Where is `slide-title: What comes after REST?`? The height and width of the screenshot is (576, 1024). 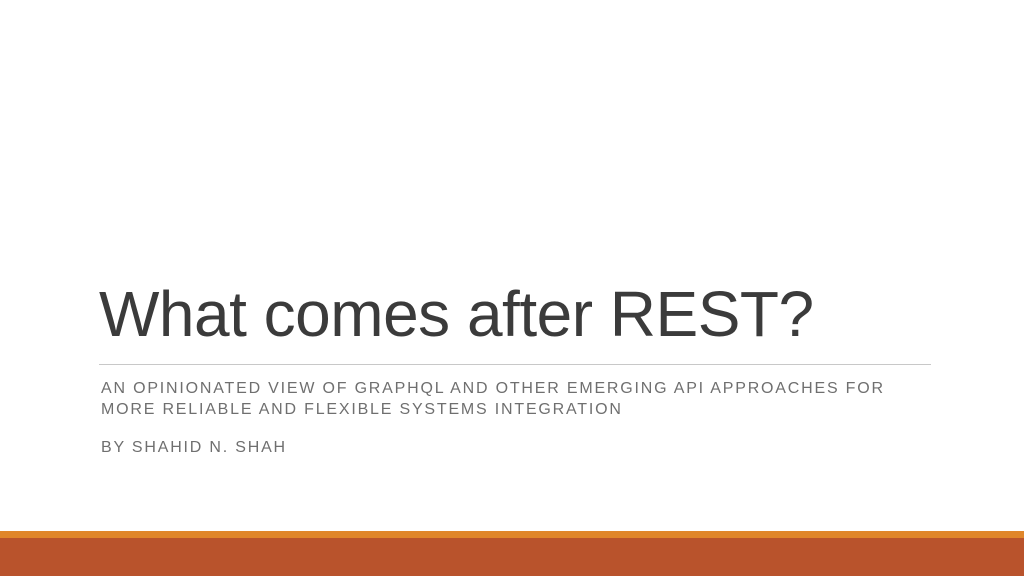 slide-title: What comes after REST? is located at coordinates (456, 314).